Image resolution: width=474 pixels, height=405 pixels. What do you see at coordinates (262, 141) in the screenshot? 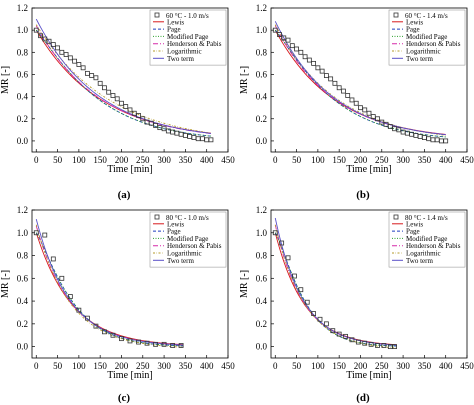
I see `y-tick-label: 0.0` at bounding box center [262, 141].